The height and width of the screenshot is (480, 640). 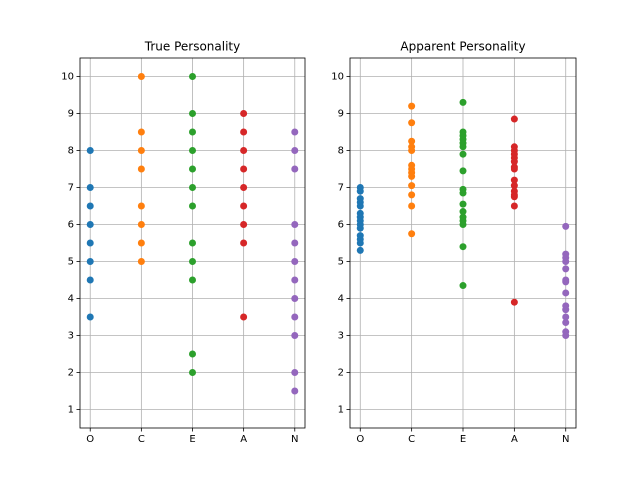 I want to click on y-tick-label: 10, so click(x=337, y=77).